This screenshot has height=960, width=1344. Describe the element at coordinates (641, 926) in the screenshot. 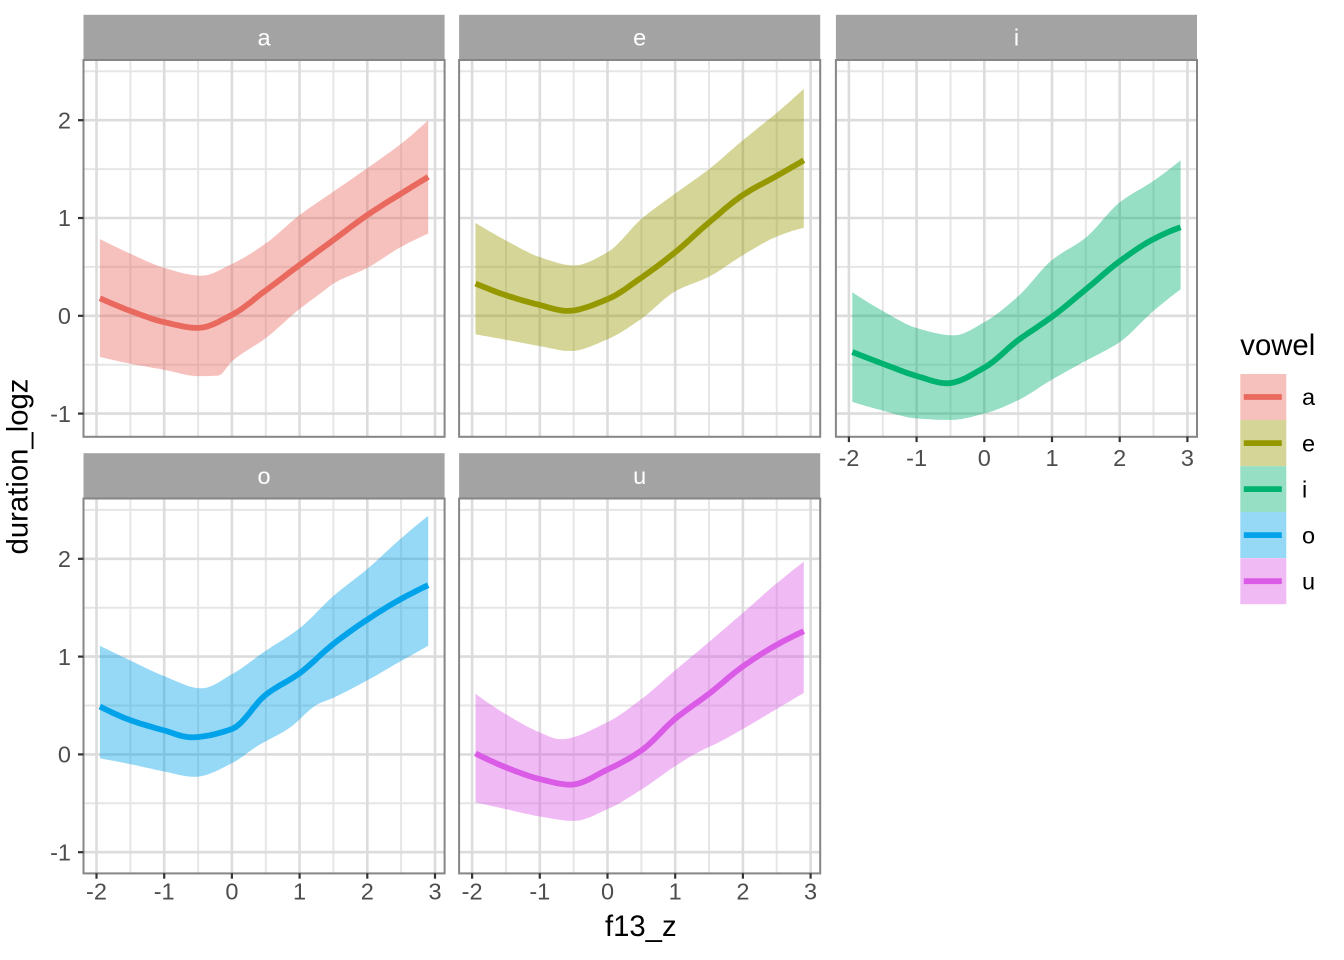

I see `svg-text: f13_z` at that location.